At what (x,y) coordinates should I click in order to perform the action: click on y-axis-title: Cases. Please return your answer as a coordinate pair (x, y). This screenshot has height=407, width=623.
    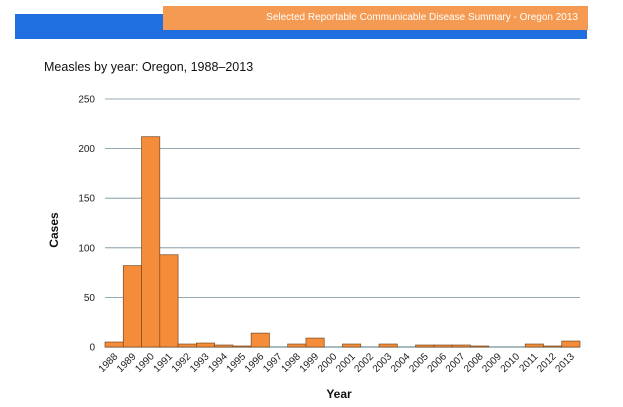
    Looking at the image, I should click on (54, 230).